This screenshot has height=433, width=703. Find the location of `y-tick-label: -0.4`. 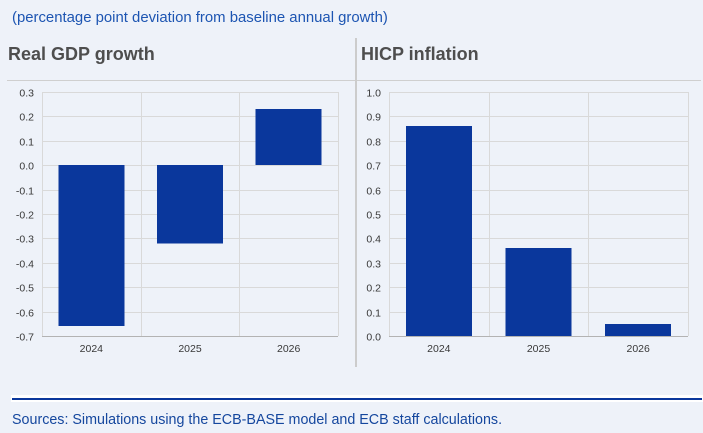

y-tick-label: -0.4 is located at coordinates (25, 265).